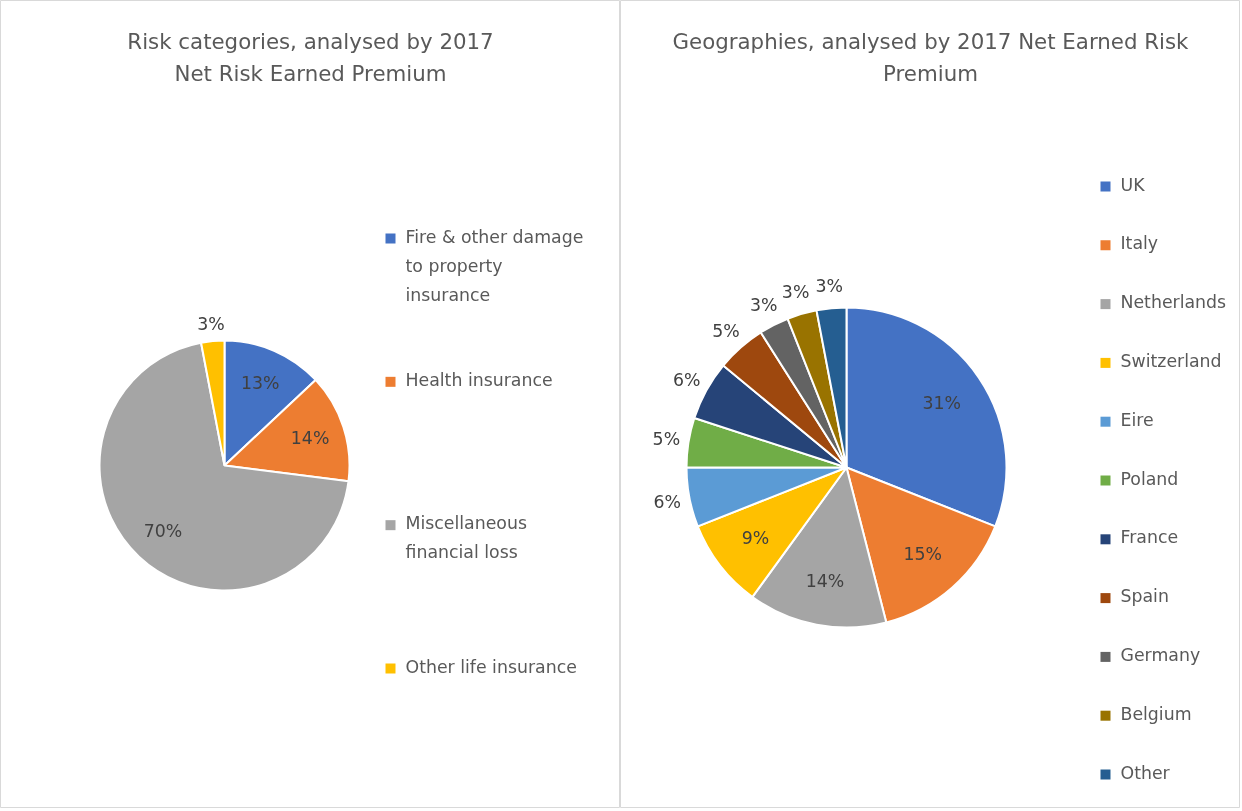  What do you see at coordinates (163, 531) in the screenshot?
I see `data-label: 70%` at bounding box center [163, 531].